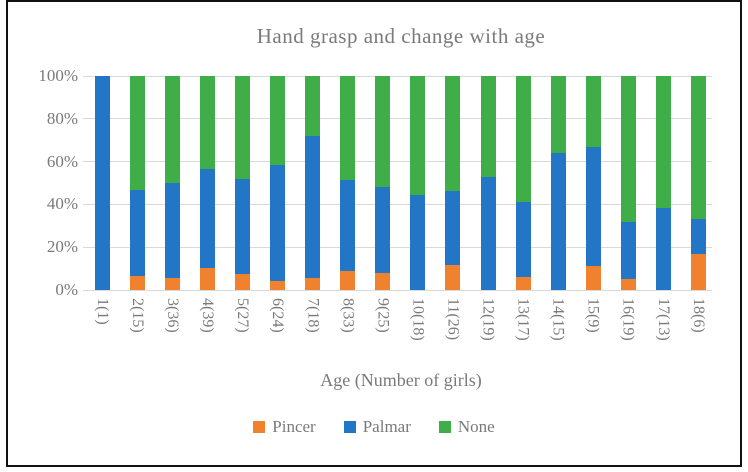 This screenshot has width=748, height=472. I want to click on x-tick-label: 8(33), so click(348, 315).